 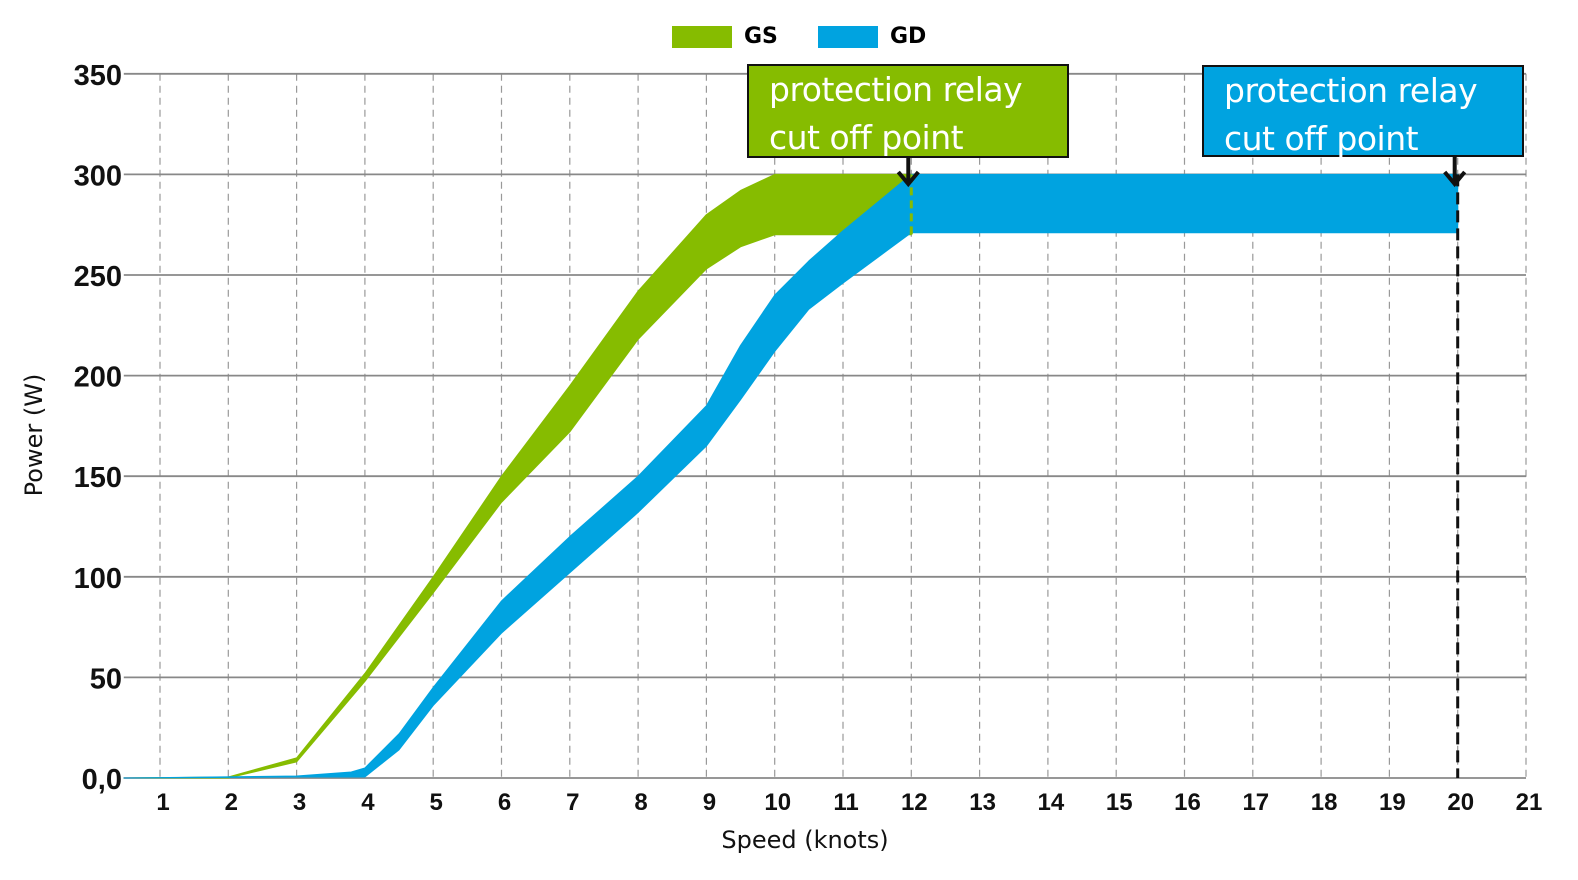 What do you see at coordinates (761, 36) in the screenshot?
I see `legend-label-gs: GS` at bounding box center [761, 36].